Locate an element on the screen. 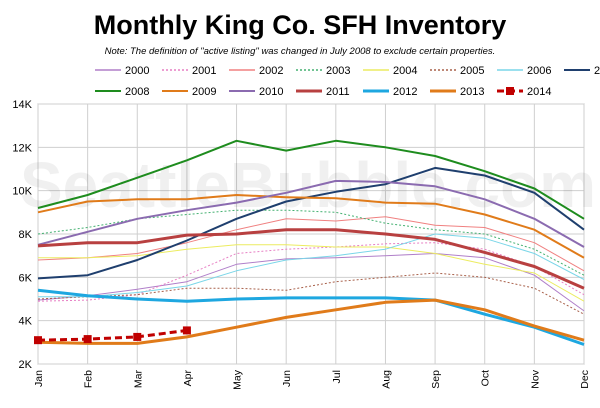  x-tick-label: Dec is located at coordinates (585, 379).